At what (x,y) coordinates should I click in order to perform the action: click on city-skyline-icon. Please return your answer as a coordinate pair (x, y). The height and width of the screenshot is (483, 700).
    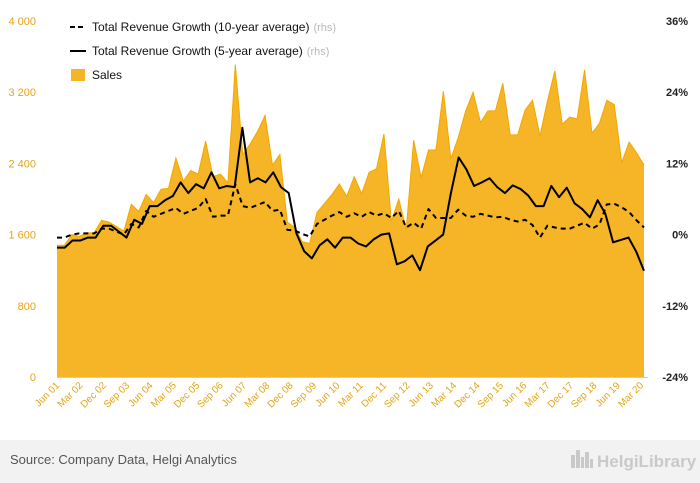
    Looking at the image, I should click on (582, 459).